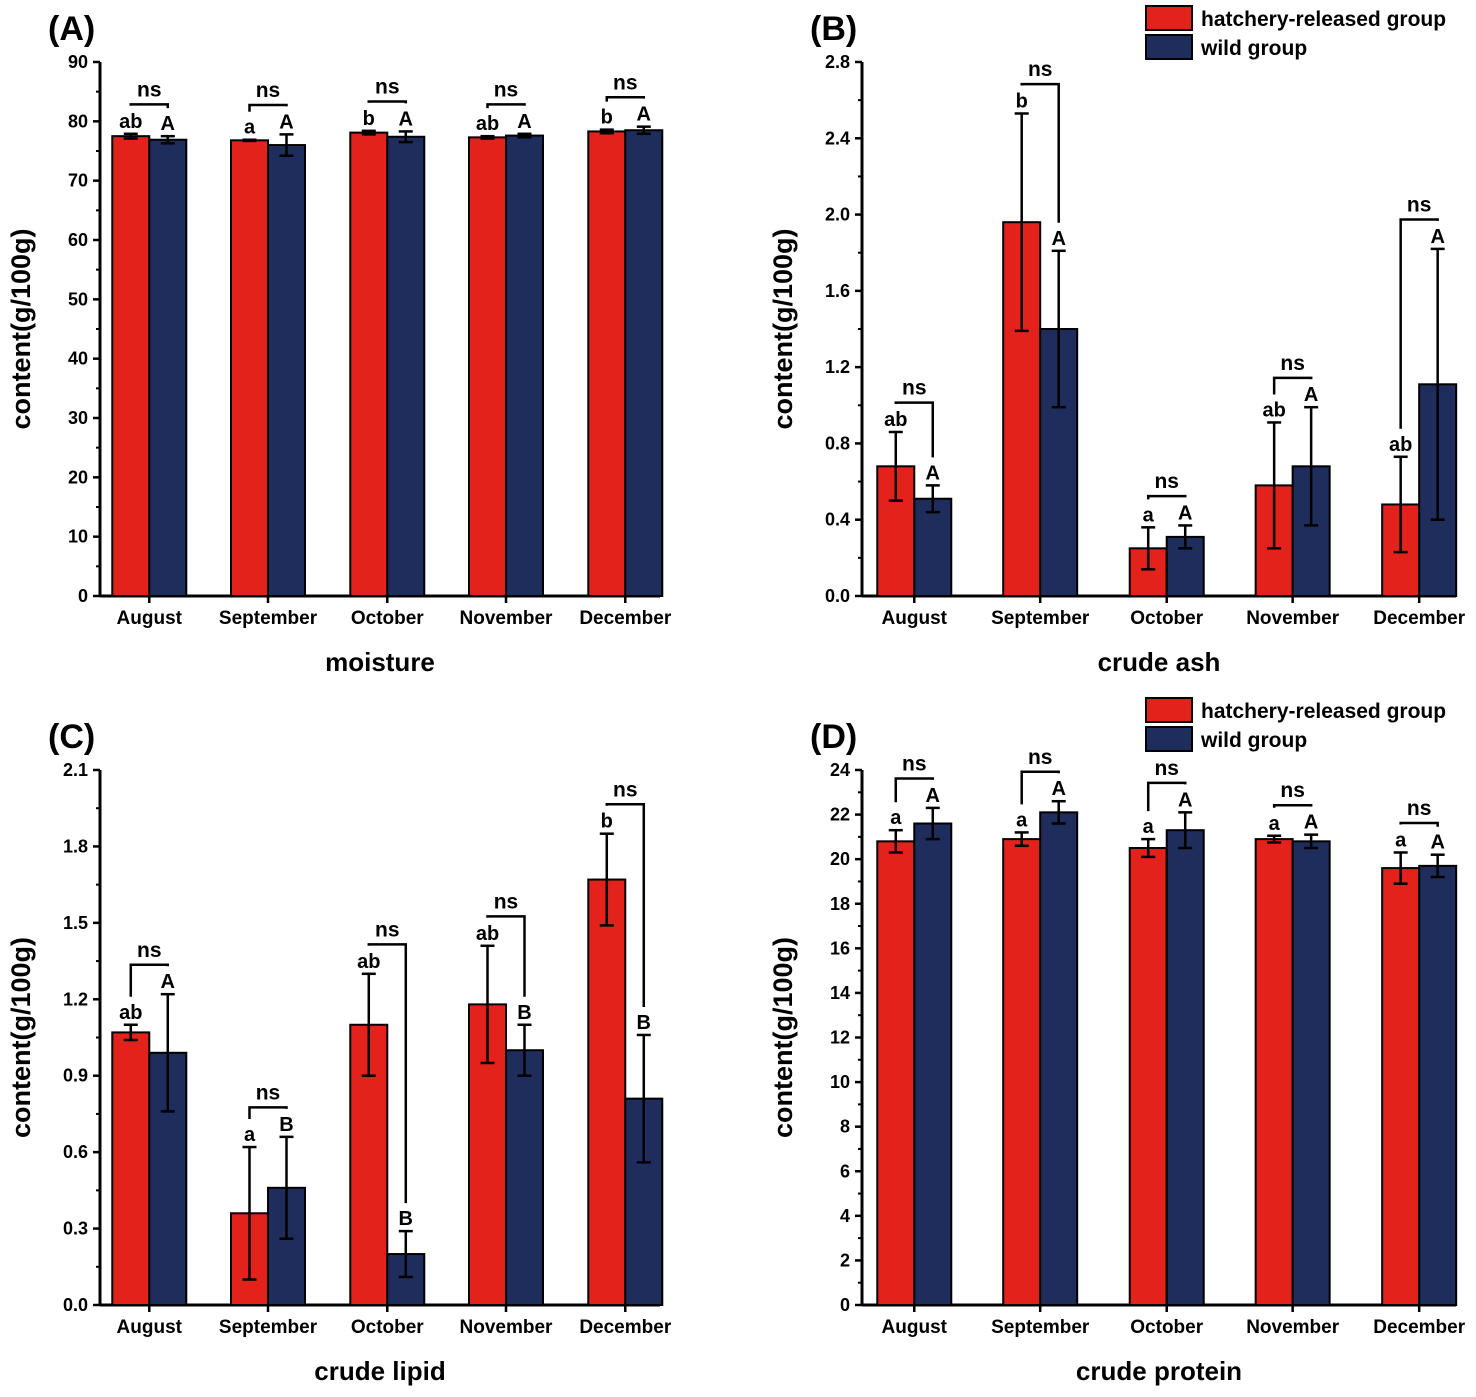 The width and height of the screenshot is (1476, 1397). What do you see at coordinates (840, 948) in the screenshot?
I see `y-tick-label: 16` at bounding box center [840, 948].